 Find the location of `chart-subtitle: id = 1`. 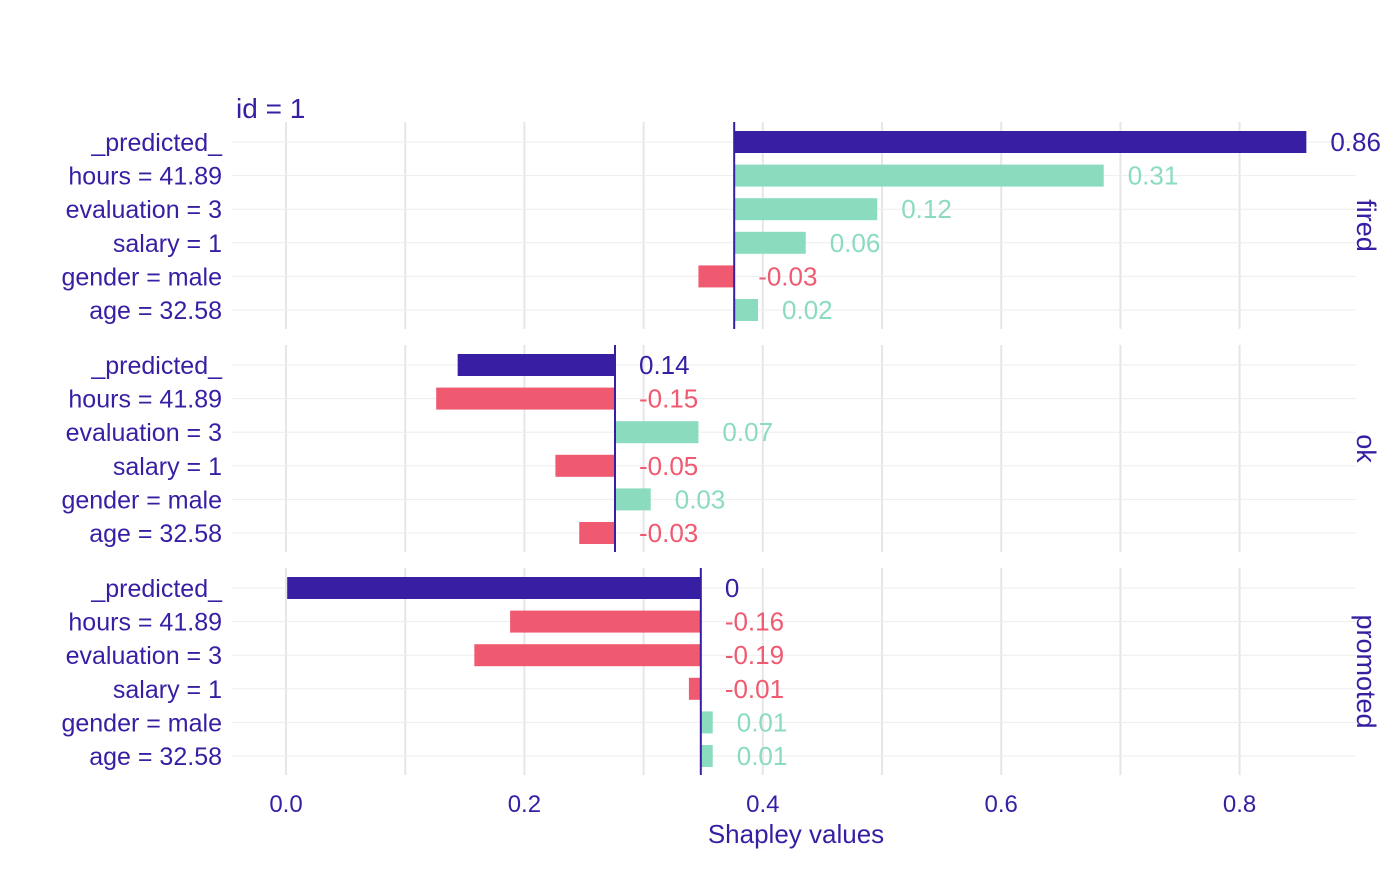

chart-subtitle: id = 1 is located at coordinates (270, 108).